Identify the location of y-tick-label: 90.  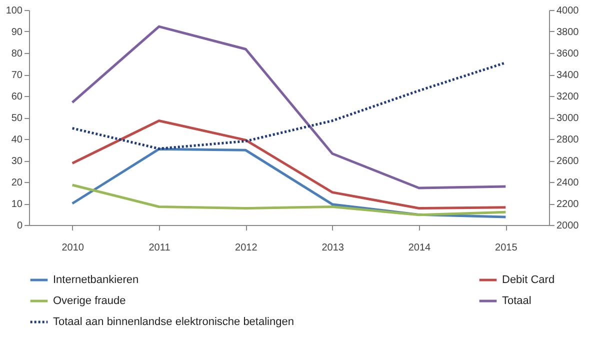
(17, 32).